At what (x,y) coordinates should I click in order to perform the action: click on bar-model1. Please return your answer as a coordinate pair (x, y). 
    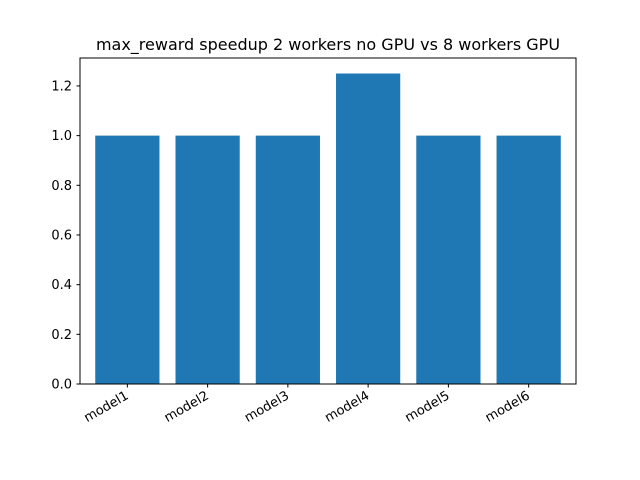
    Looking at the image, I should click on (127, 259).